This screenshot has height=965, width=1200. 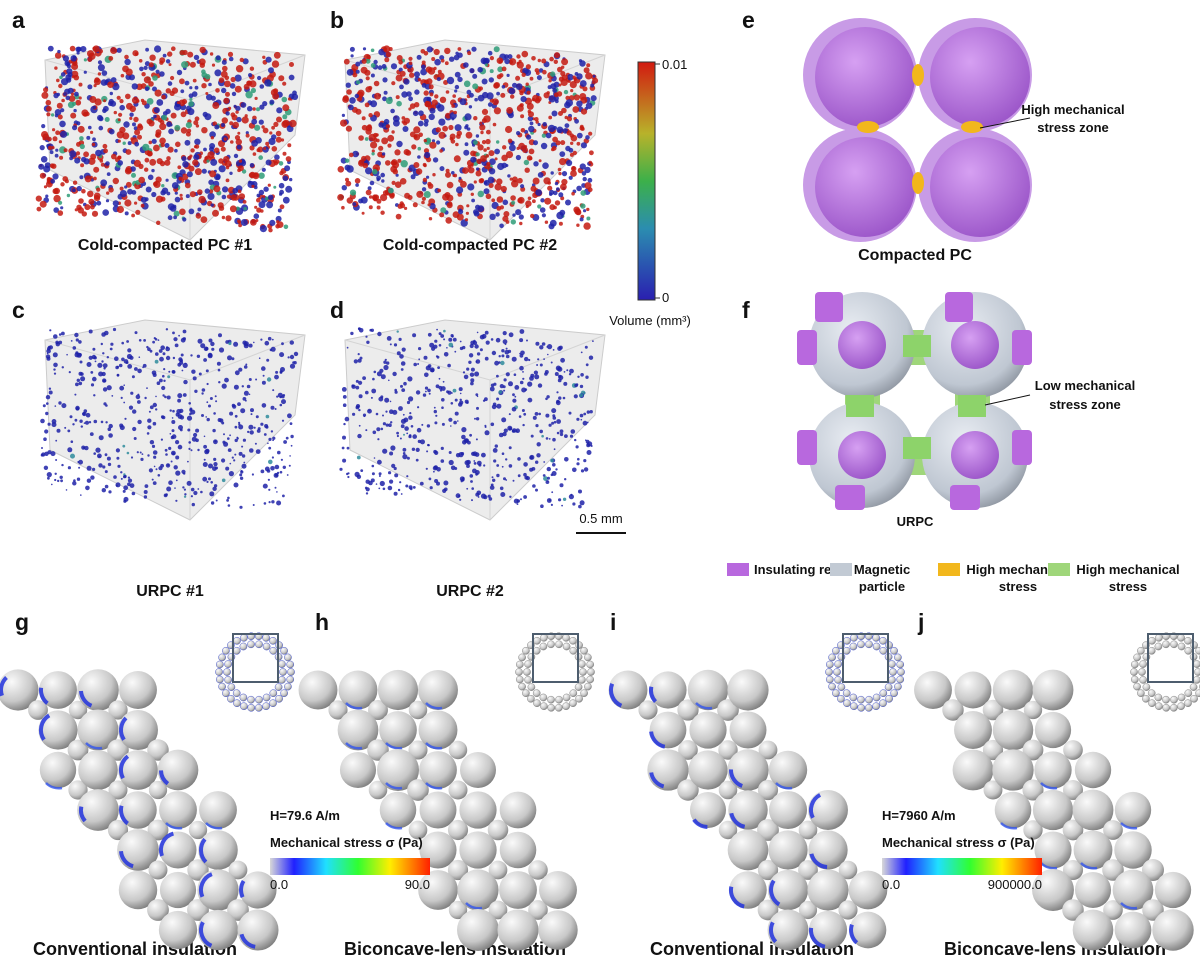 What do you see at coordinates (882, 569) in the screenshot?
I see `legend-label: Magnetic` at bounding box center [882, 569].